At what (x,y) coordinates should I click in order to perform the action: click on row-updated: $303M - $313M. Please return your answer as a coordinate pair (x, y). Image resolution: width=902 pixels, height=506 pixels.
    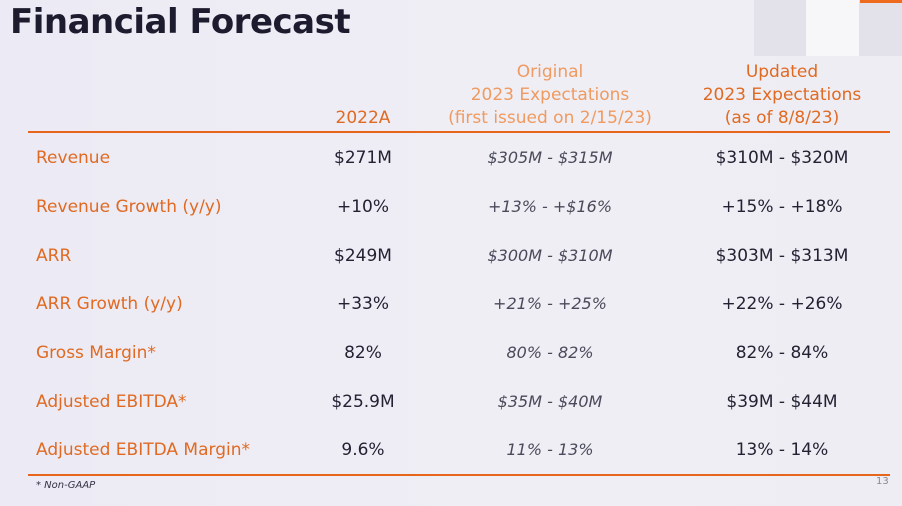
    Looking at the image, I should click on (782, 256).